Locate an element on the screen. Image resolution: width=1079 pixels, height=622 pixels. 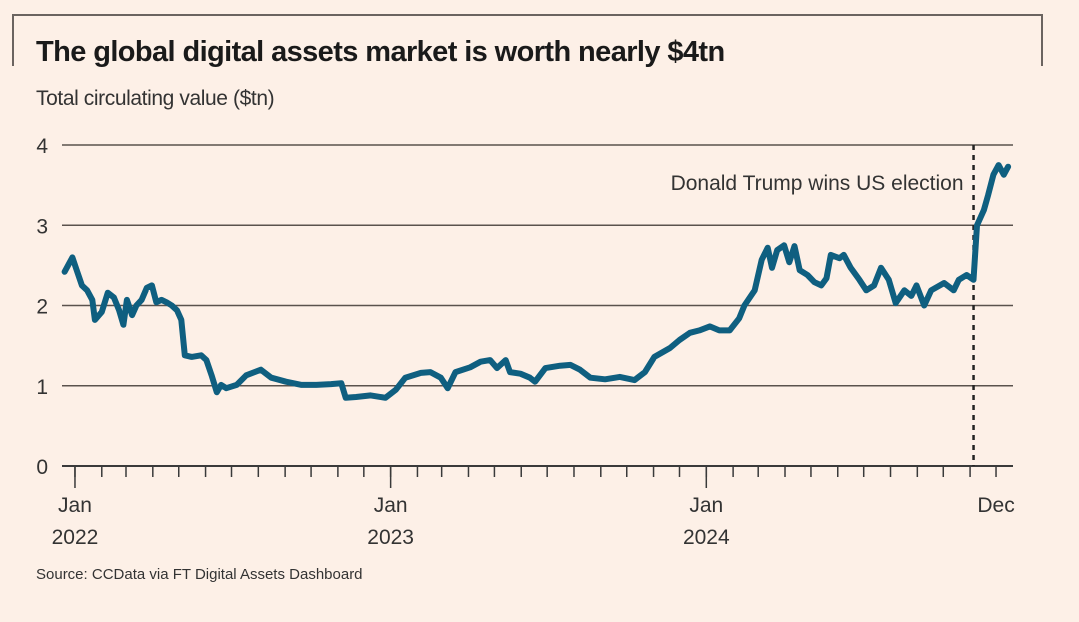
x-tick-label: Dec is located at coordinates (995, 505).